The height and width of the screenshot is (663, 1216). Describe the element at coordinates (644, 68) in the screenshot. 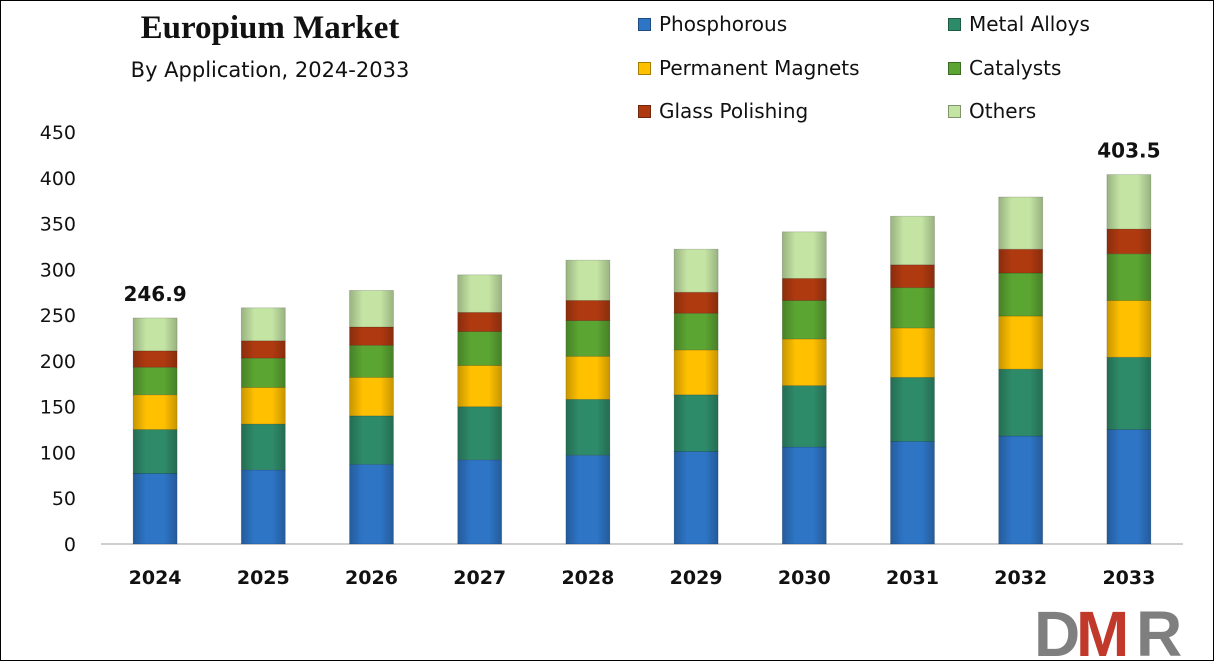

I see `legend-swatch-permanent-magnets` at that location.